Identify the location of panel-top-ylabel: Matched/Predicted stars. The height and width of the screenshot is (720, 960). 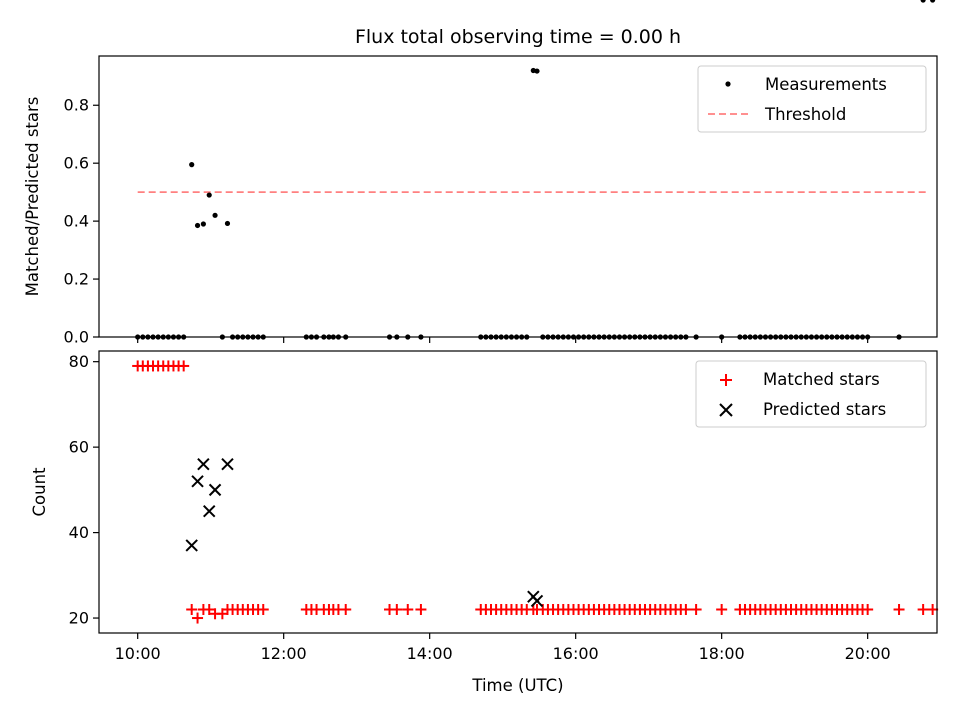
(32, 197).